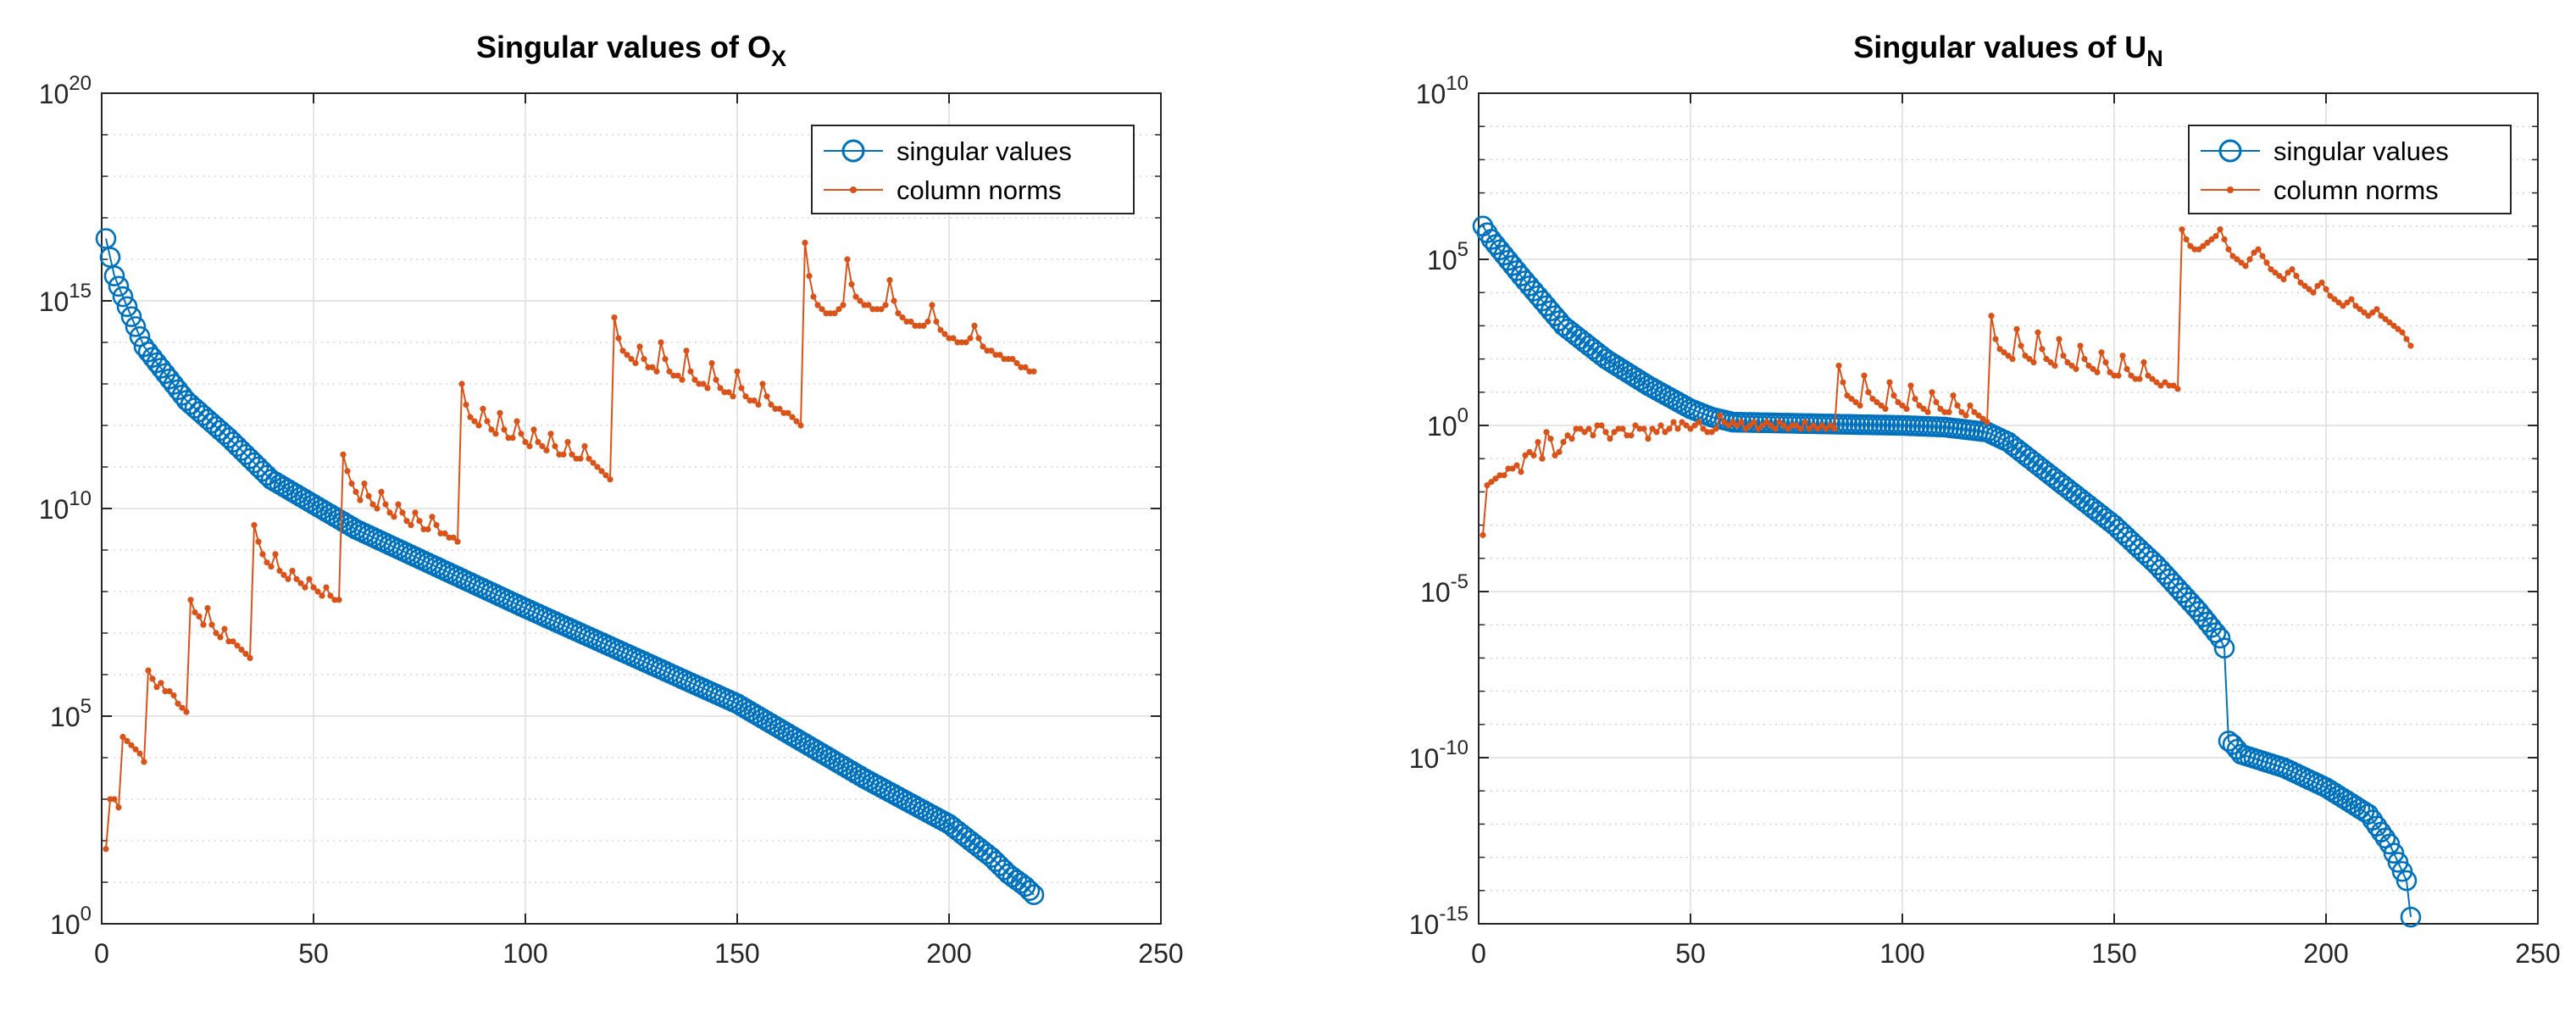  Describe the element at coordinates (1442, 90) in the screenshot. I see `ytick-label-right-10: 1010` at that location.